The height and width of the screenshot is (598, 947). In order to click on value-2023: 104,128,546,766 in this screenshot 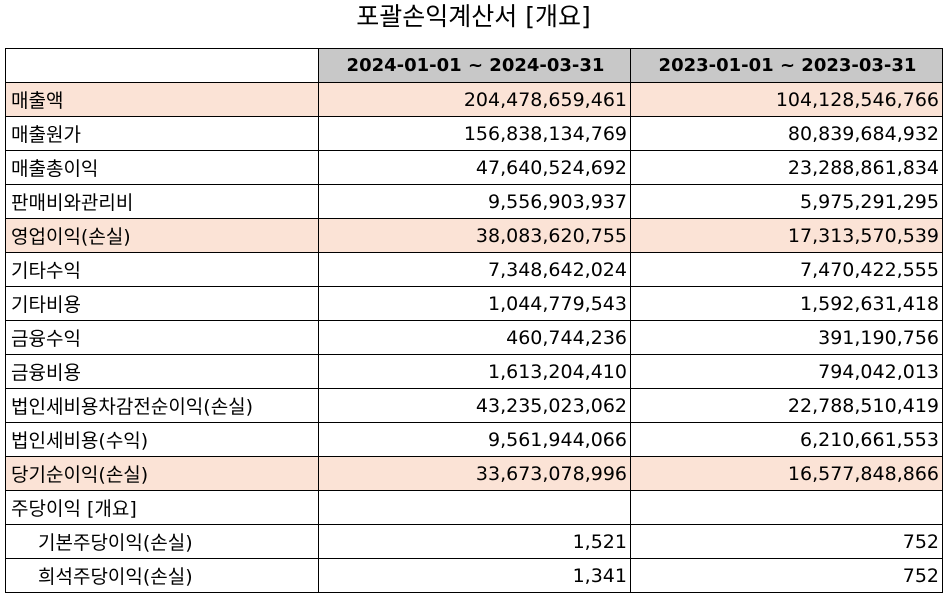, I will do `click(786, 99)`.